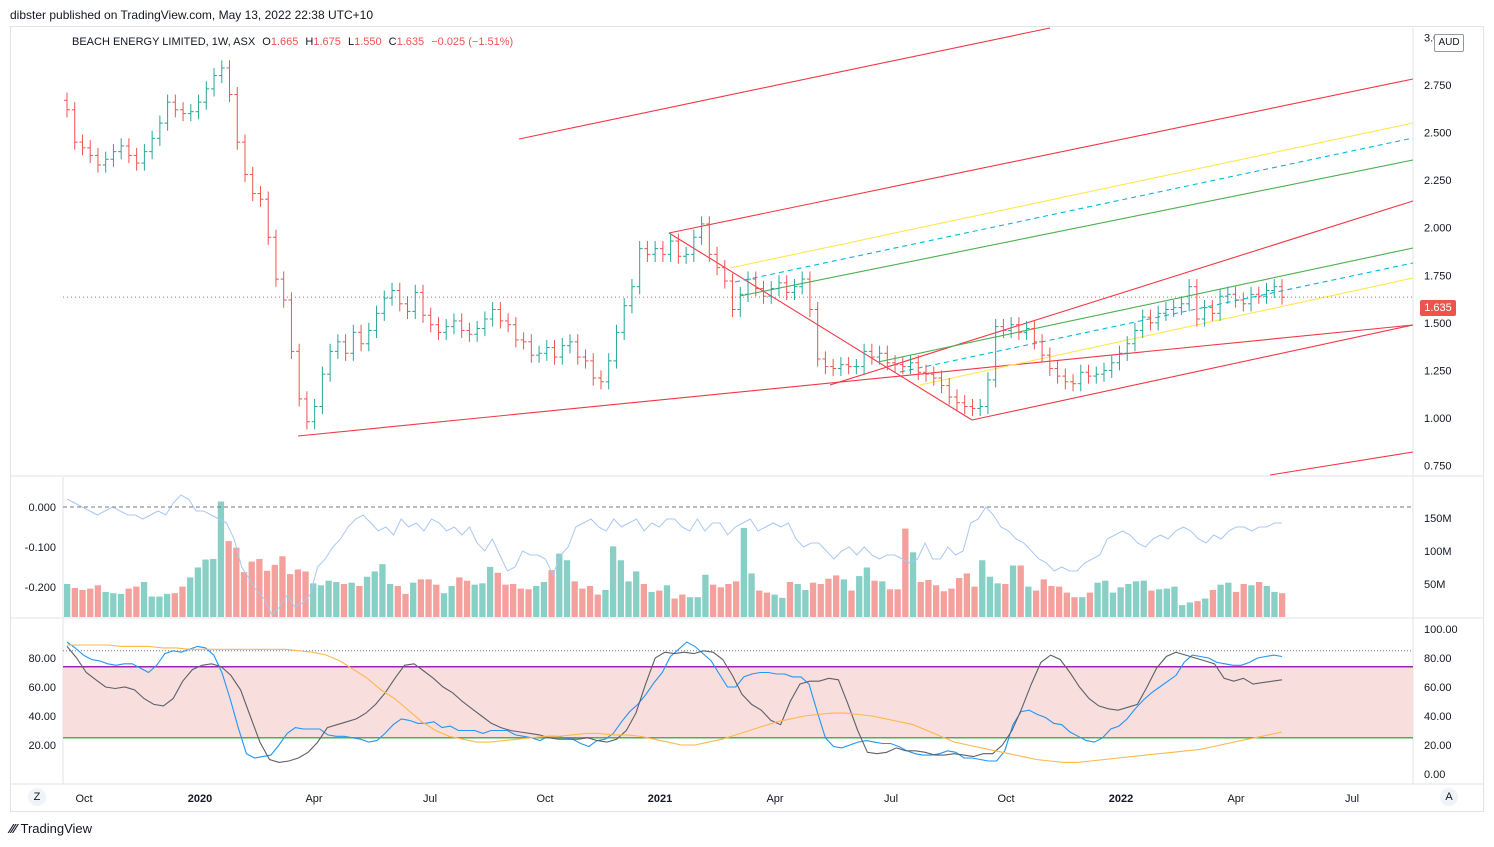  Describe the element at coordinates (1438, 552) in the screenshot. I see `volume-tick-label: 100M` at that location.